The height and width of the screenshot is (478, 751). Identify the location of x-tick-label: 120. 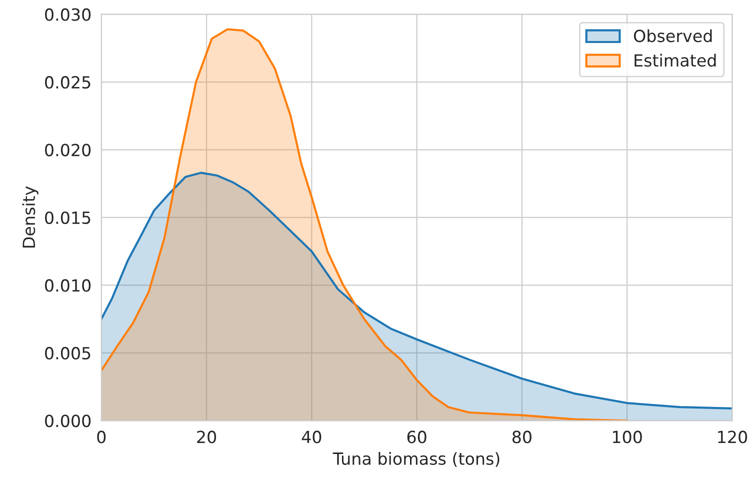
(733, 437).